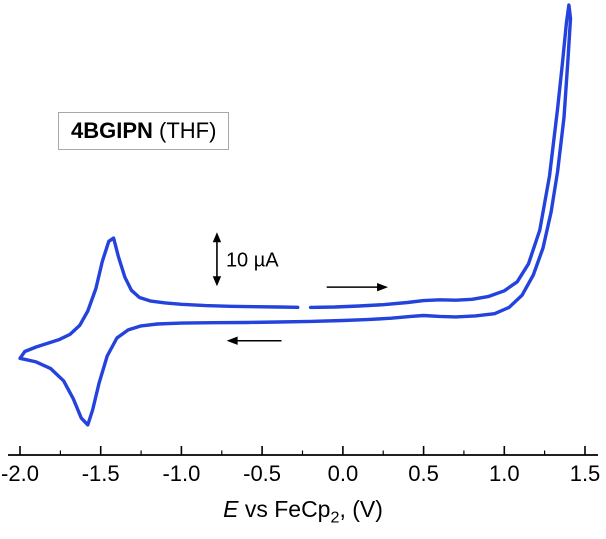 The width and height of the screenshot is (606, 539). What do you see at coordinates (284, 509) in the screenshot?
I see `axis-text: vs FeCp` at bounding box center [284, 509].